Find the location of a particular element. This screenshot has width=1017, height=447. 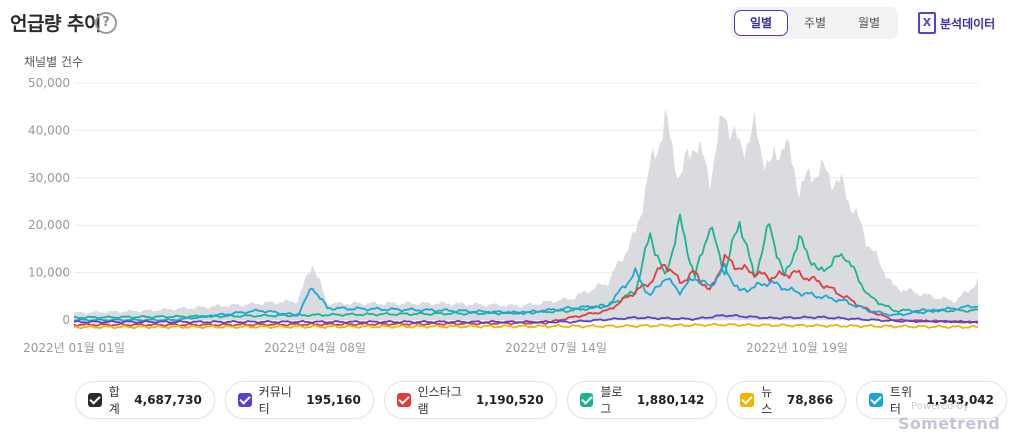

legend-name: 합계 is located at coordinates (114, 400).